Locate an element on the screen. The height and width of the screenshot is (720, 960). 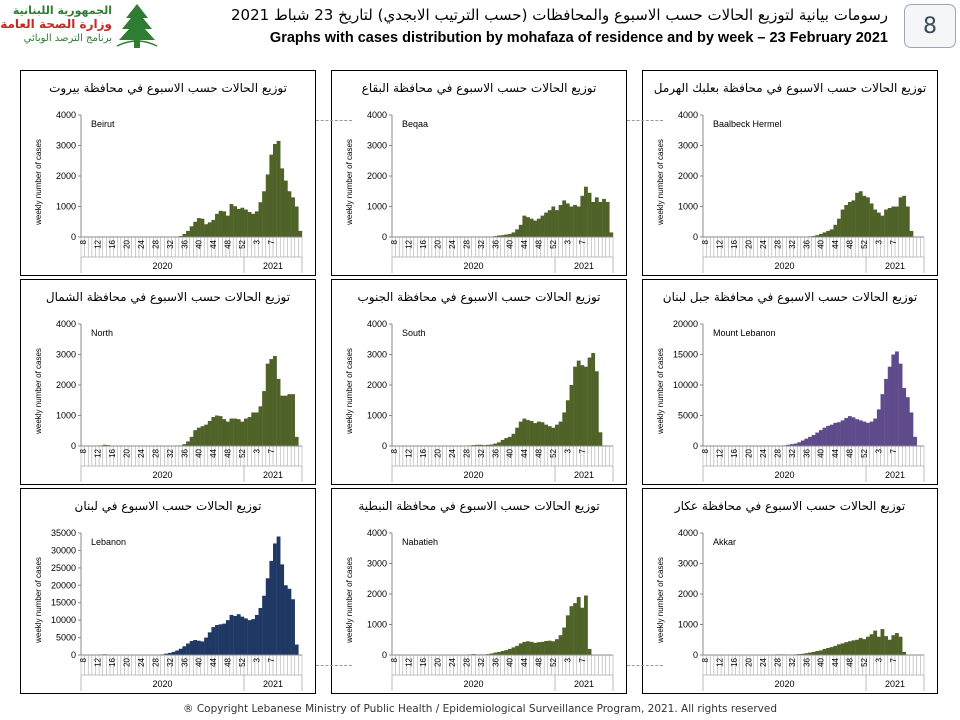
y-tick-label: 15000 is located at coordinates (63, 603).